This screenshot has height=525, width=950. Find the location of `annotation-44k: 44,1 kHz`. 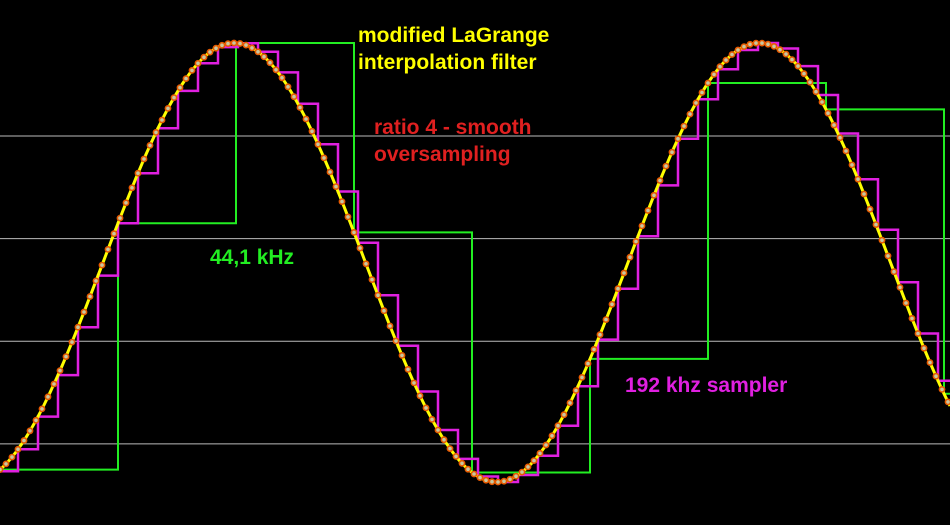

annotation-44k: 44,1 kHz is located at coordinates (252, 257).